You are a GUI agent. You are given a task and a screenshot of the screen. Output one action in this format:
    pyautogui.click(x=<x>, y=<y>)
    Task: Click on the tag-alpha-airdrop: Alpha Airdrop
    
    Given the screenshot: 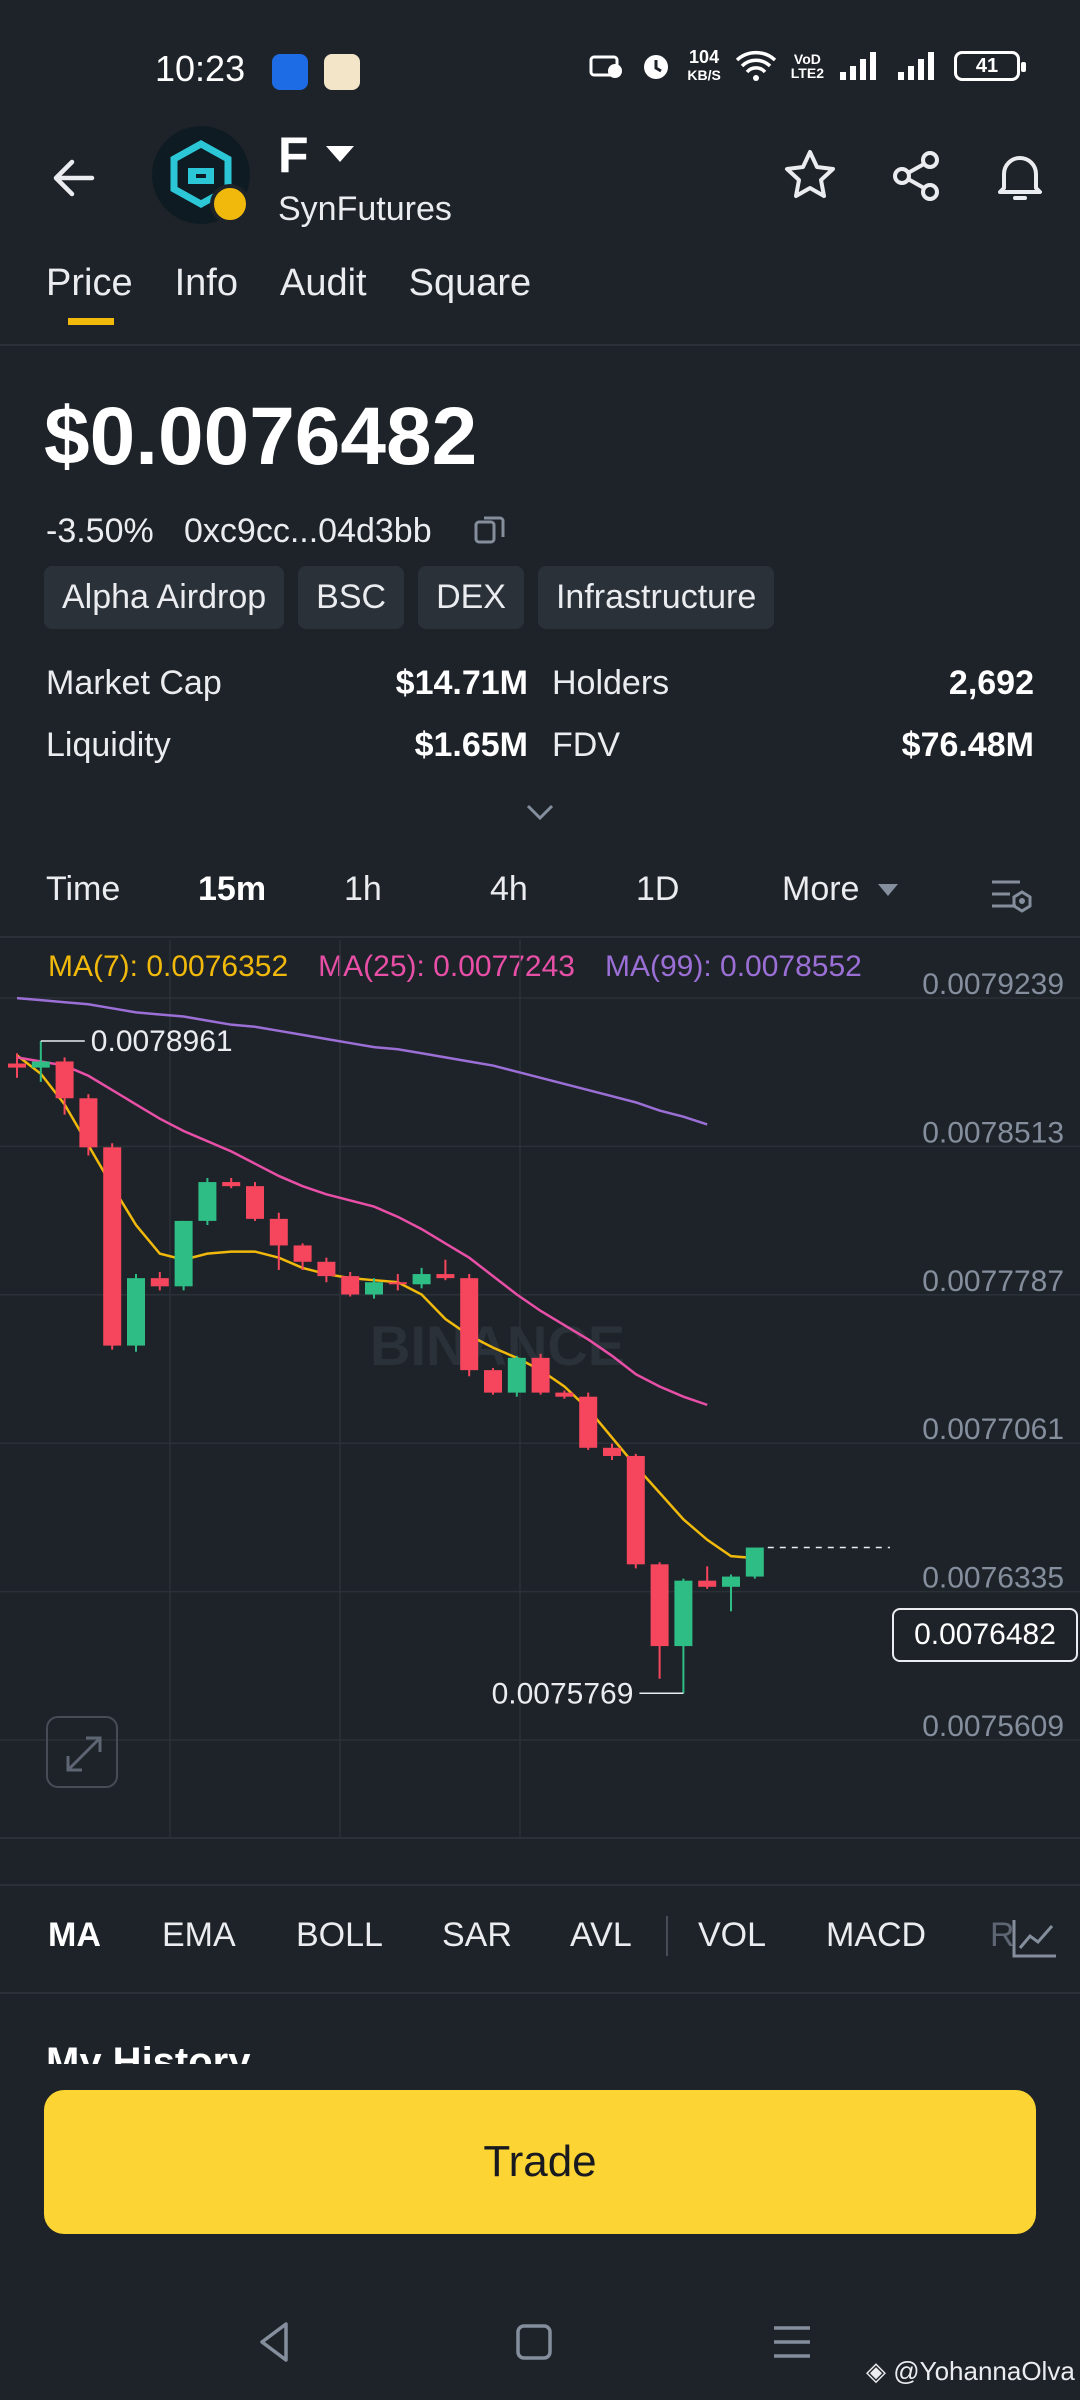 What is the action you would take?
    pyautogui.click(x=164, y=597)
    